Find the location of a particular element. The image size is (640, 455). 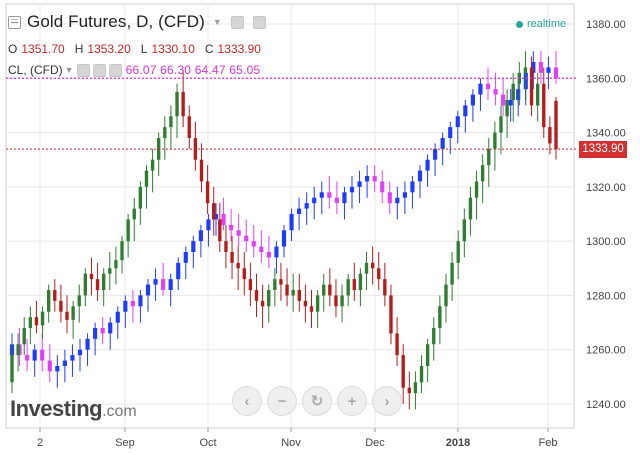

ohlc-low-value: 1330.10 is located at coordinates (173, 49).